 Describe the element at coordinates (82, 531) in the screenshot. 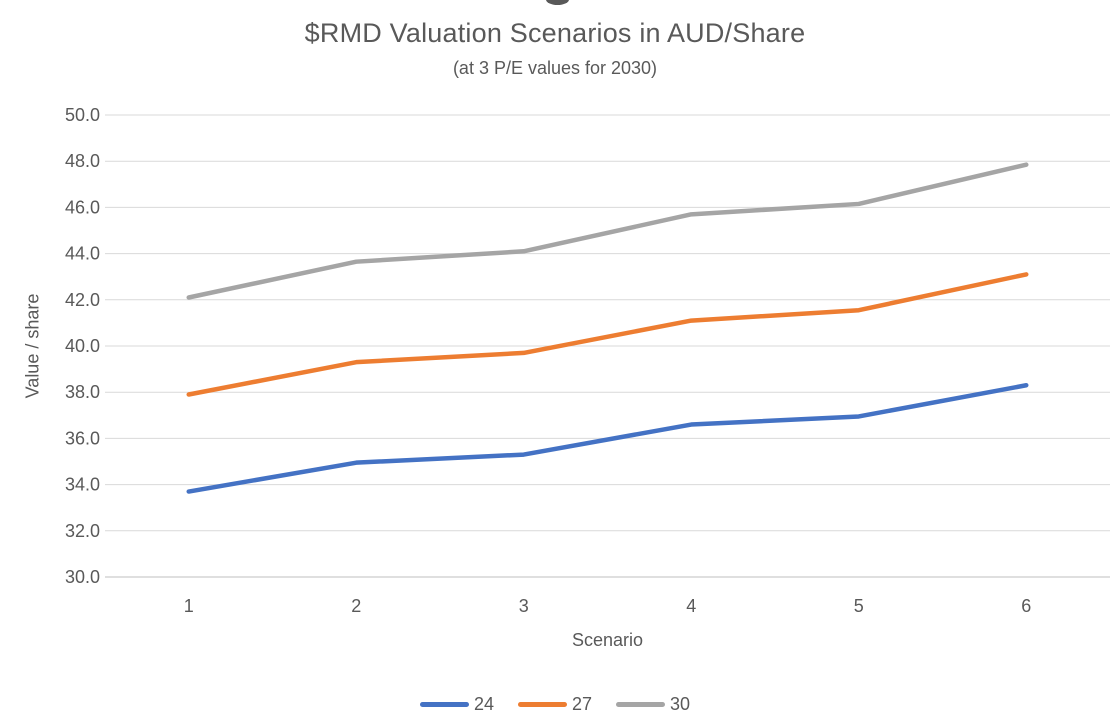

I see `y-tick-label: 32.0` at that location.